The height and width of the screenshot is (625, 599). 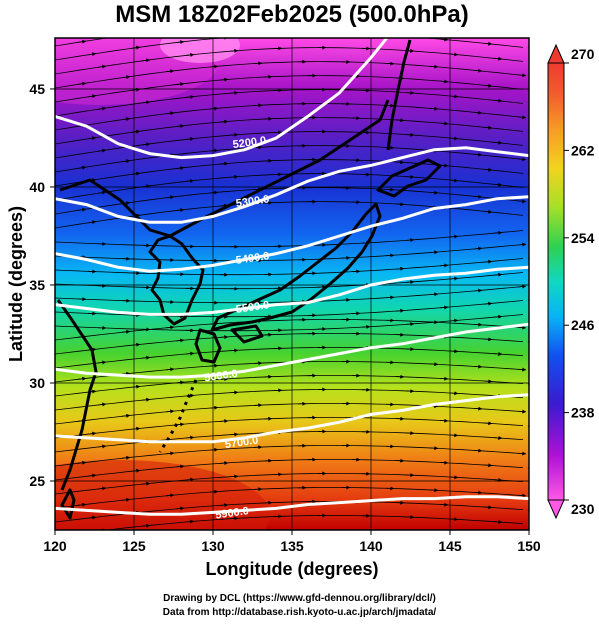 I want to click on colorbar-bar, so click(x=556, y=281).